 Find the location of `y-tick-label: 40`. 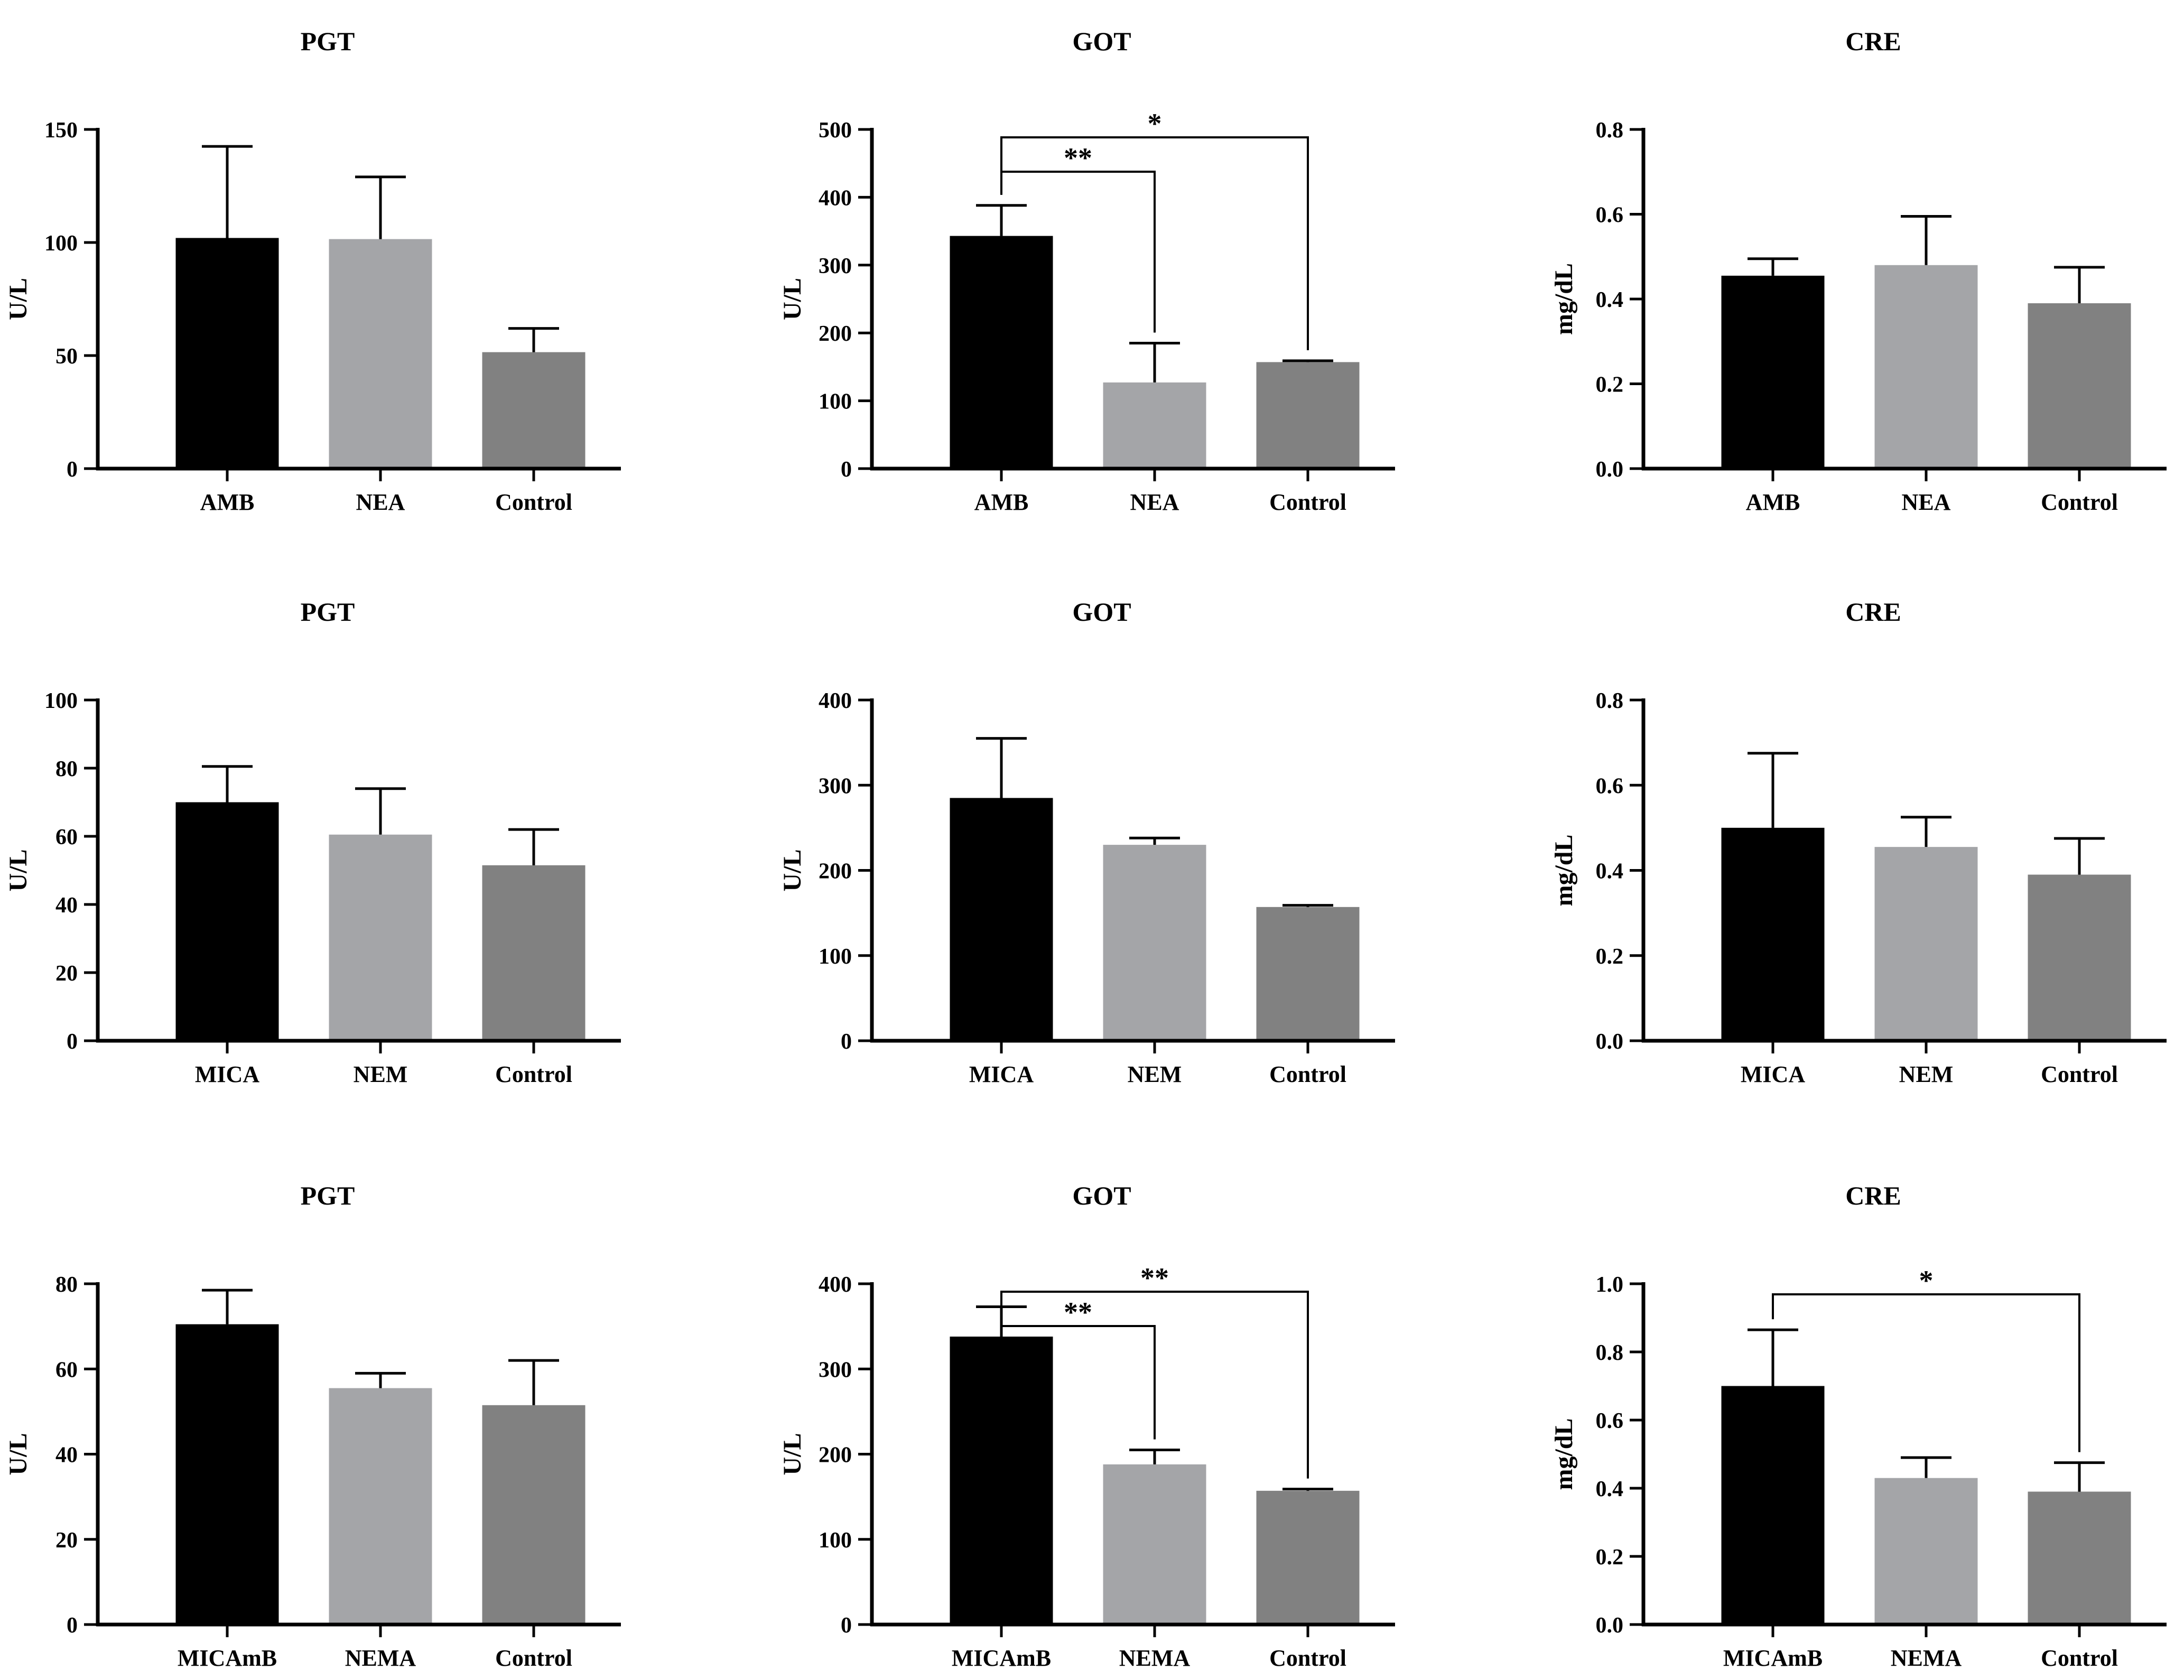

y-tick-label: 40 is located at coordinates (66, 905).